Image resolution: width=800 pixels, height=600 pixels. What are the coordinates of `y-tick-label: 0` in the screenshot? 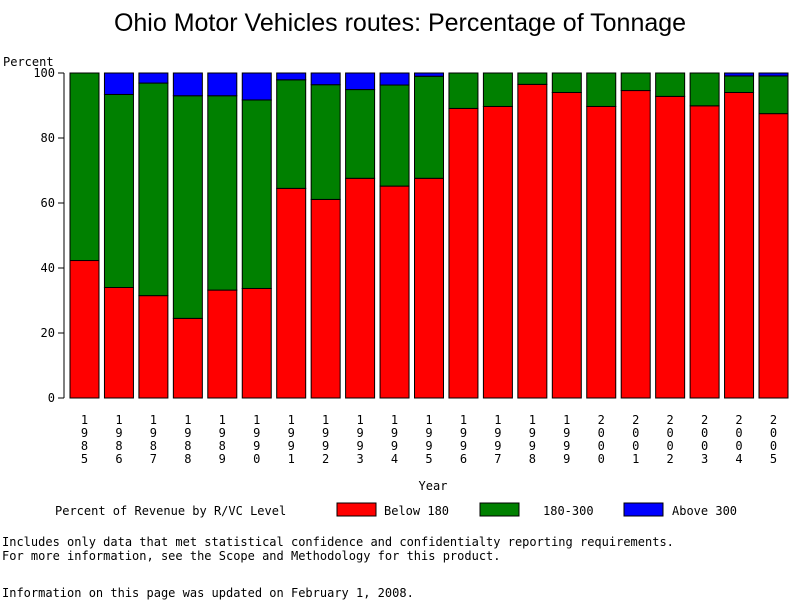 It's located at (51, 398).